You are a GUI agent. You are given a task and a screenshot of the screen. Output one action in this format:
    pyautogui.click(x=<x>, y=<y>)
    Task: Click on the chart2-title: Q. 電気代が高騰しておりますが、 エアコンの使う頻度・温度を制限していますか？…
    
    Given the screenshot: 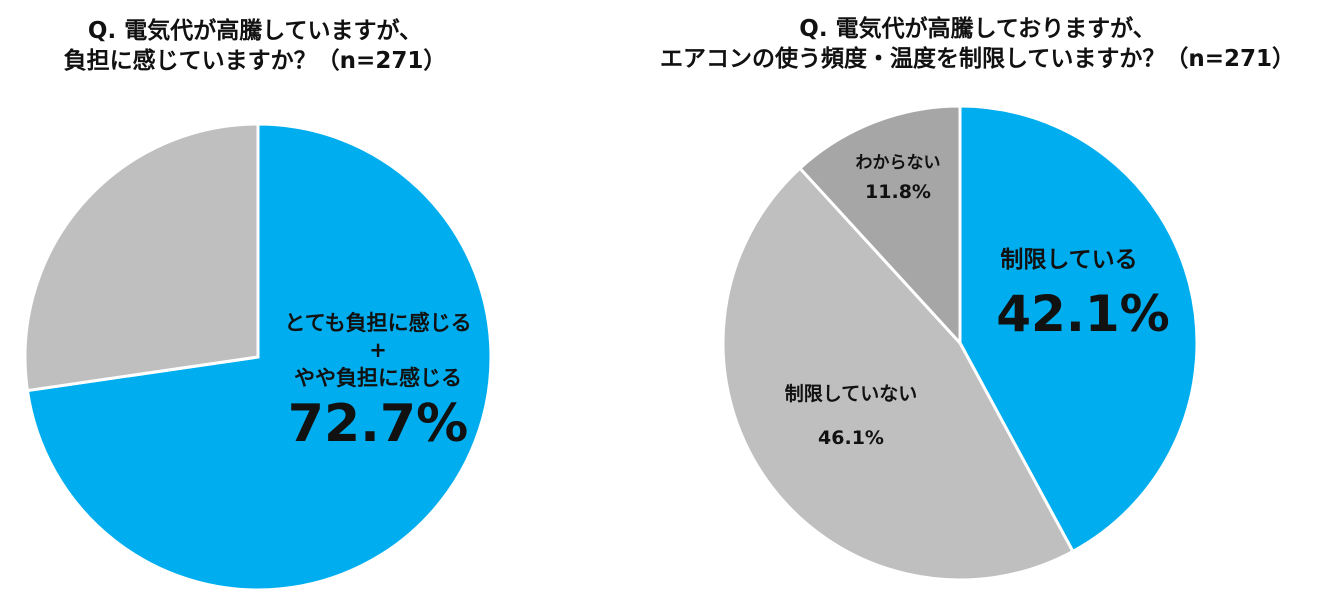 What is the action you would take?
    pyautogui.click(x=977, y=44)
    